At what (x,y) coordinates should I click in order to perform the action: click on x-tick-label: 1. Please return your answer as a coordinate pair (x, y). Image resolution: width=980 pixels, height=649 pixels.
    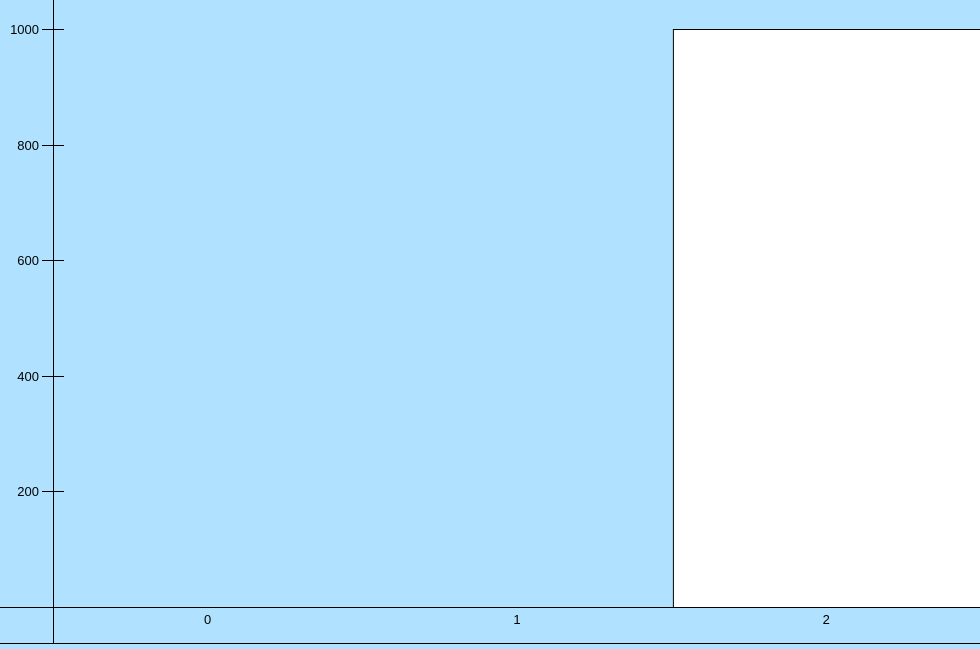
    Looking at the image, I should click on (516, 619).